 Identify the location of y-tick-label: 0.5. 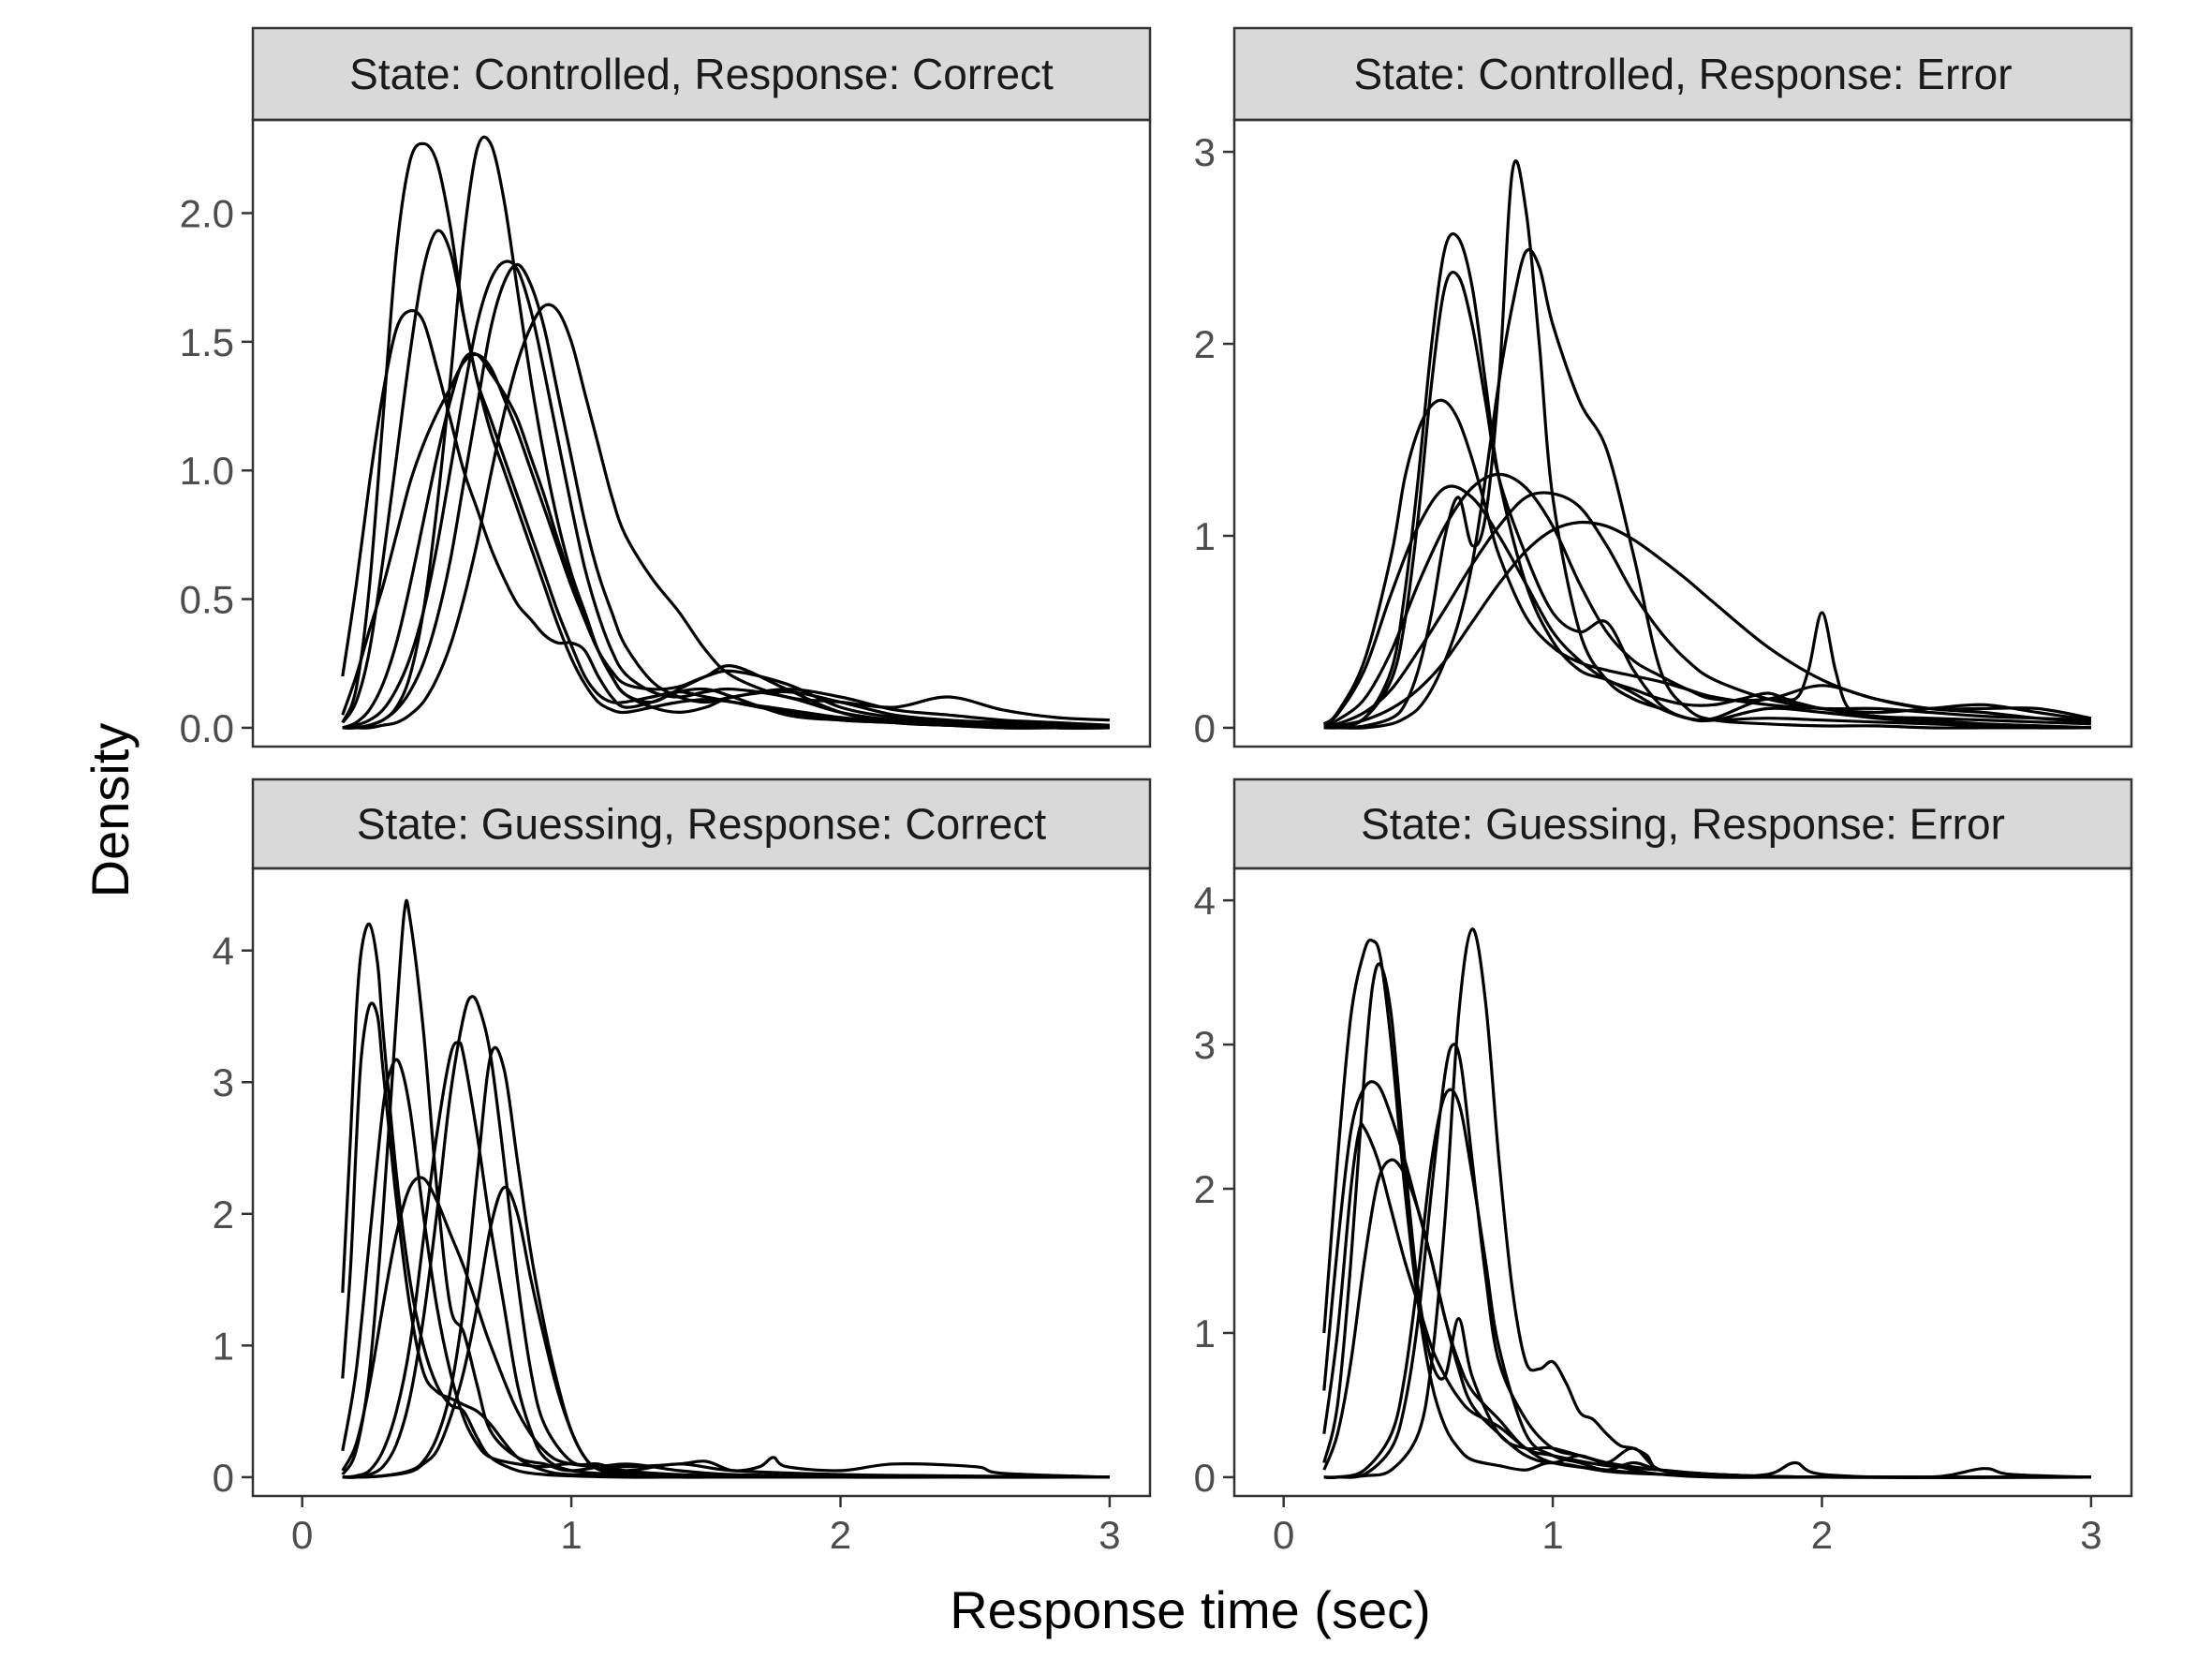
(207, 600).